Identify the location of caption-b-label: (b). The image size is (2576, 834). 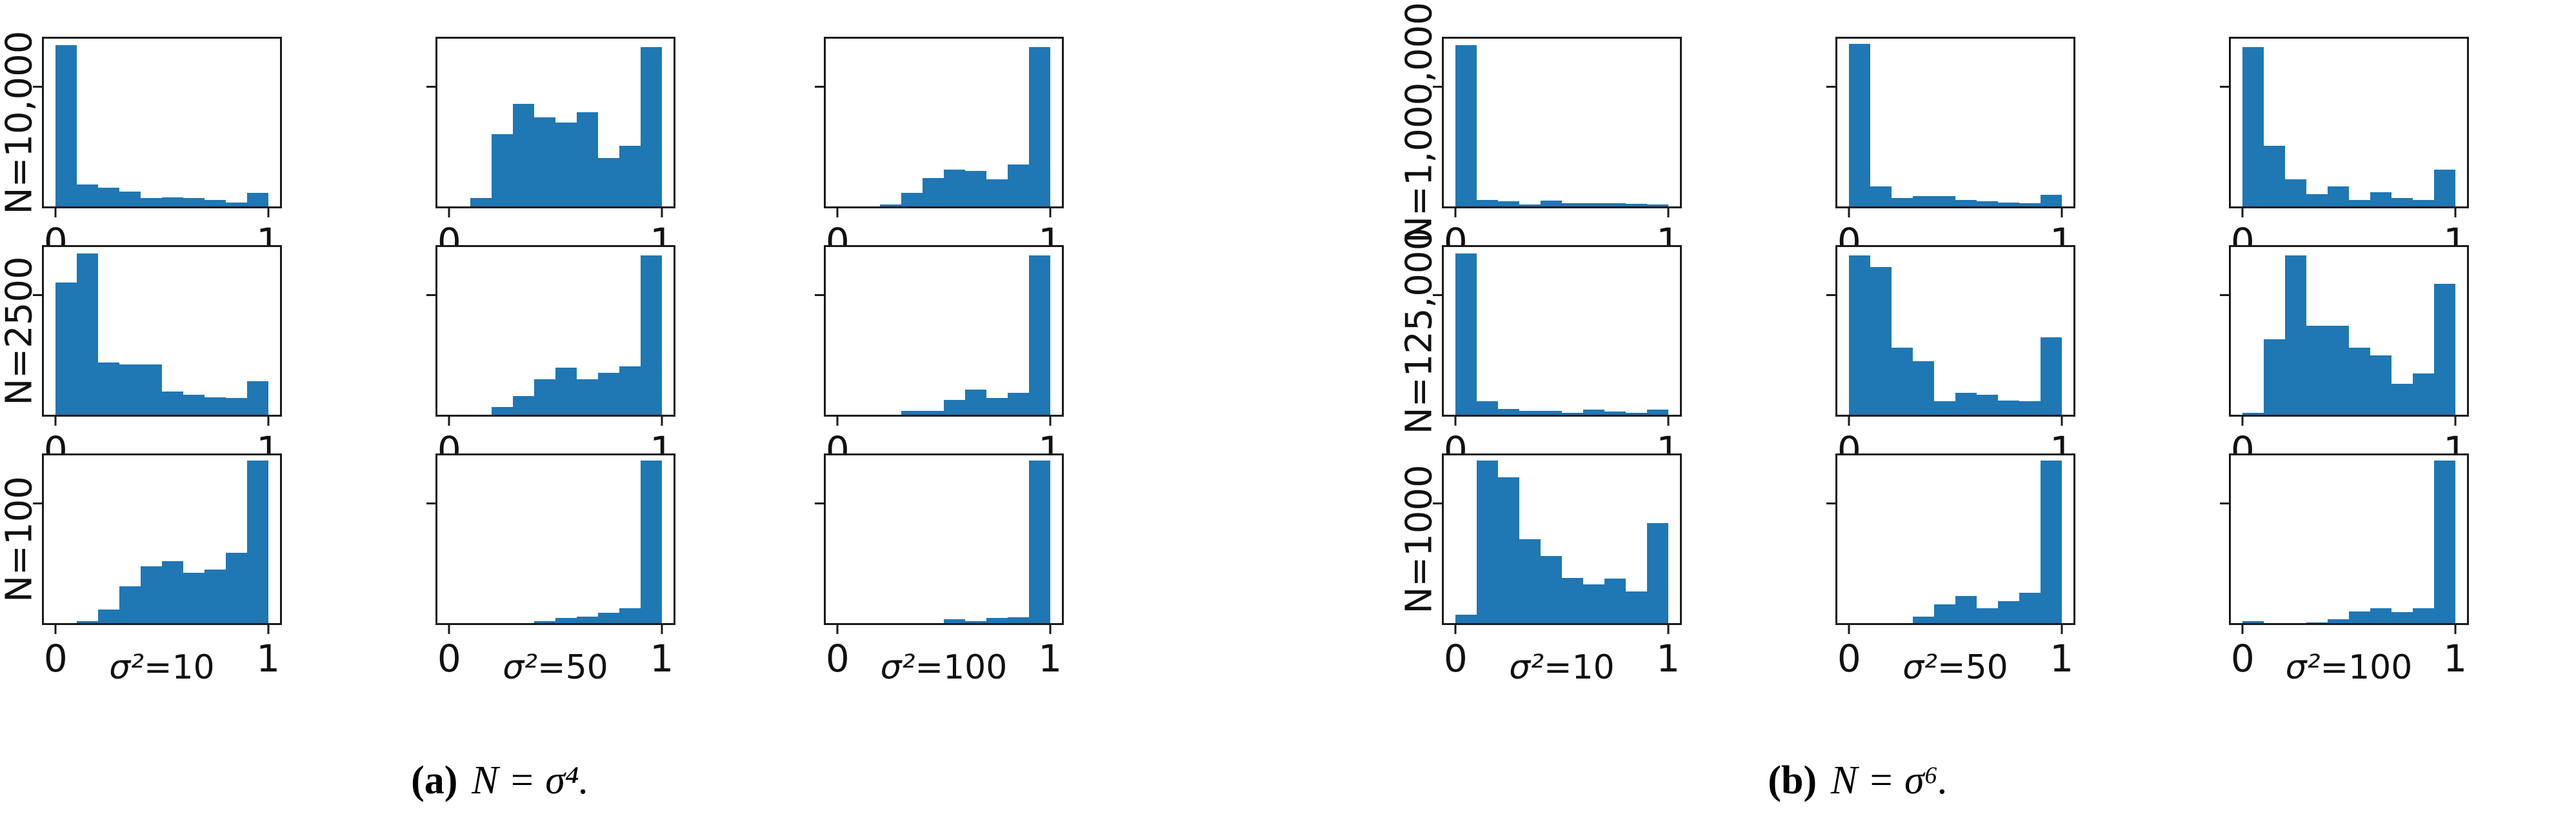
(1792, 780).